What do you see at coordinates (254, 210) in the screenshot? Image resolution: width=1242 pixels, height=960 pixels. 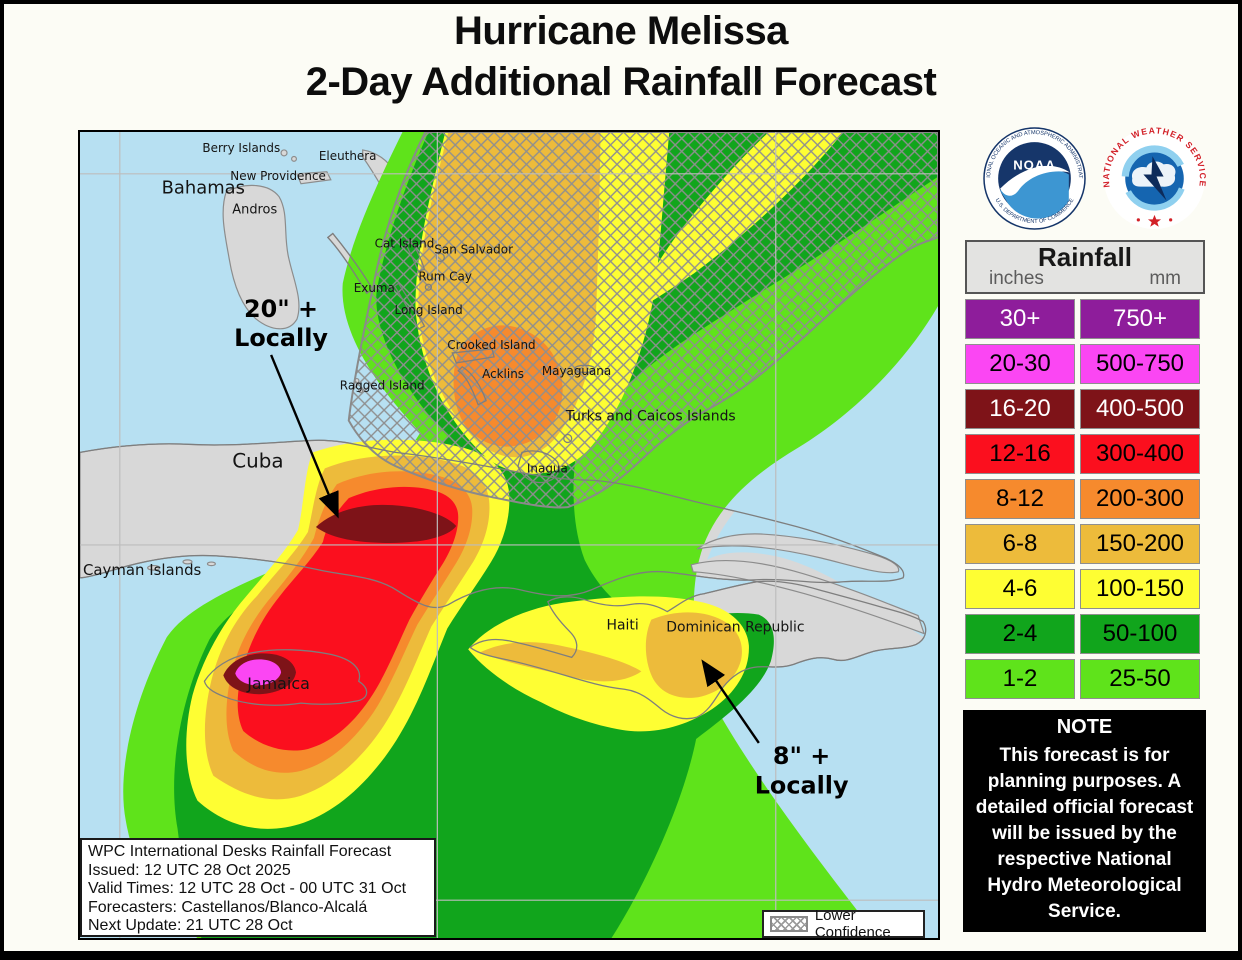 I see `label-andros: Andros` at bounding box center [254, 210].